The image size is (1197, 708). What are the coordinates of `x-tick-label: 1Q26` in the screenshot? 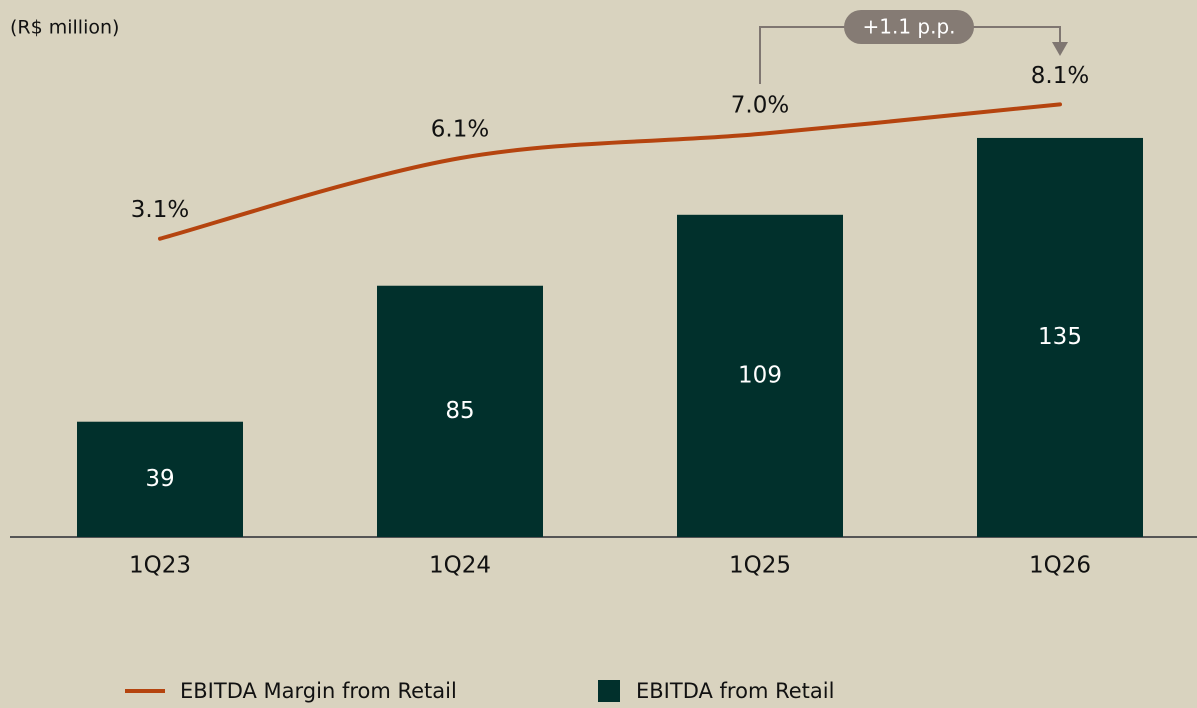 It's located at (1060, 566).